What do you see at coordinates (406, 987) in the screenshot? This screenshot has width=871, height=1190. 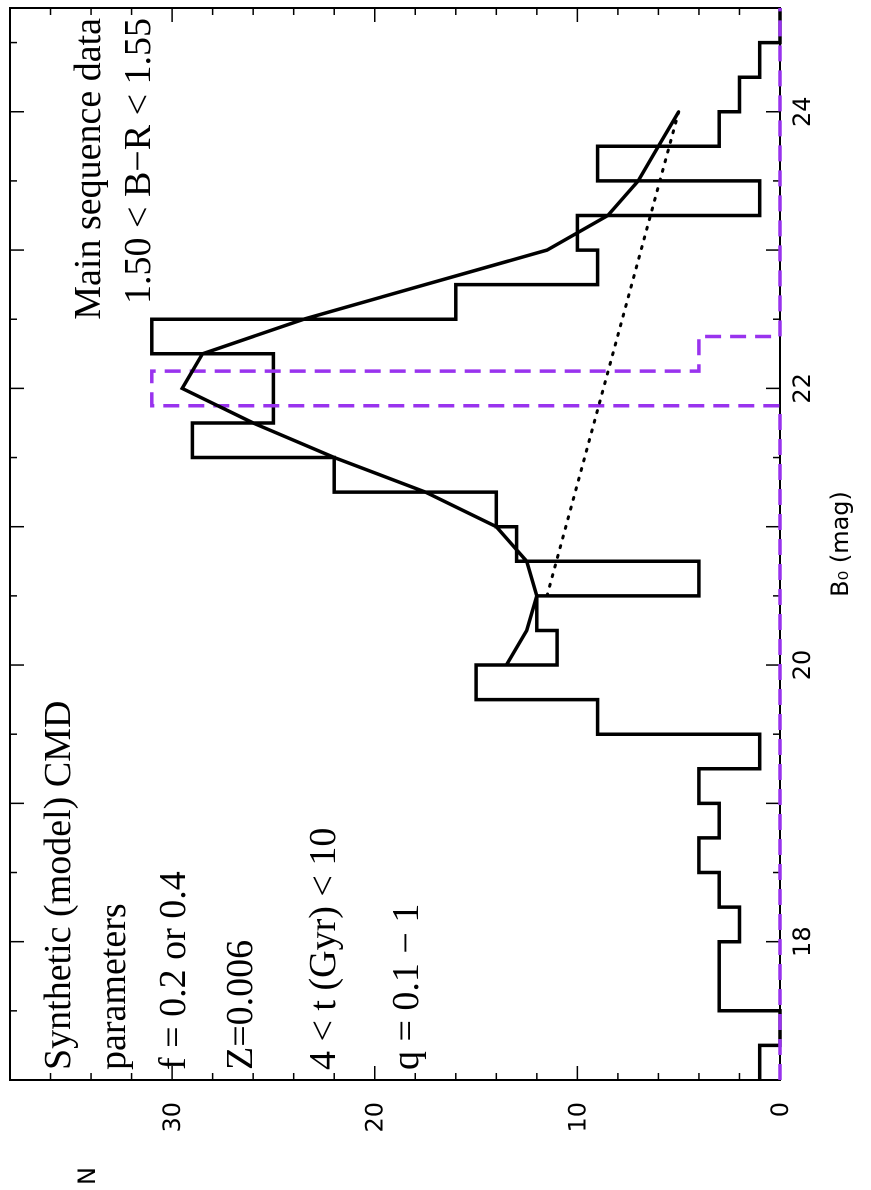 I see `annotation-left-6: q = 0.1 − 1` at bounding box center [406, 987].